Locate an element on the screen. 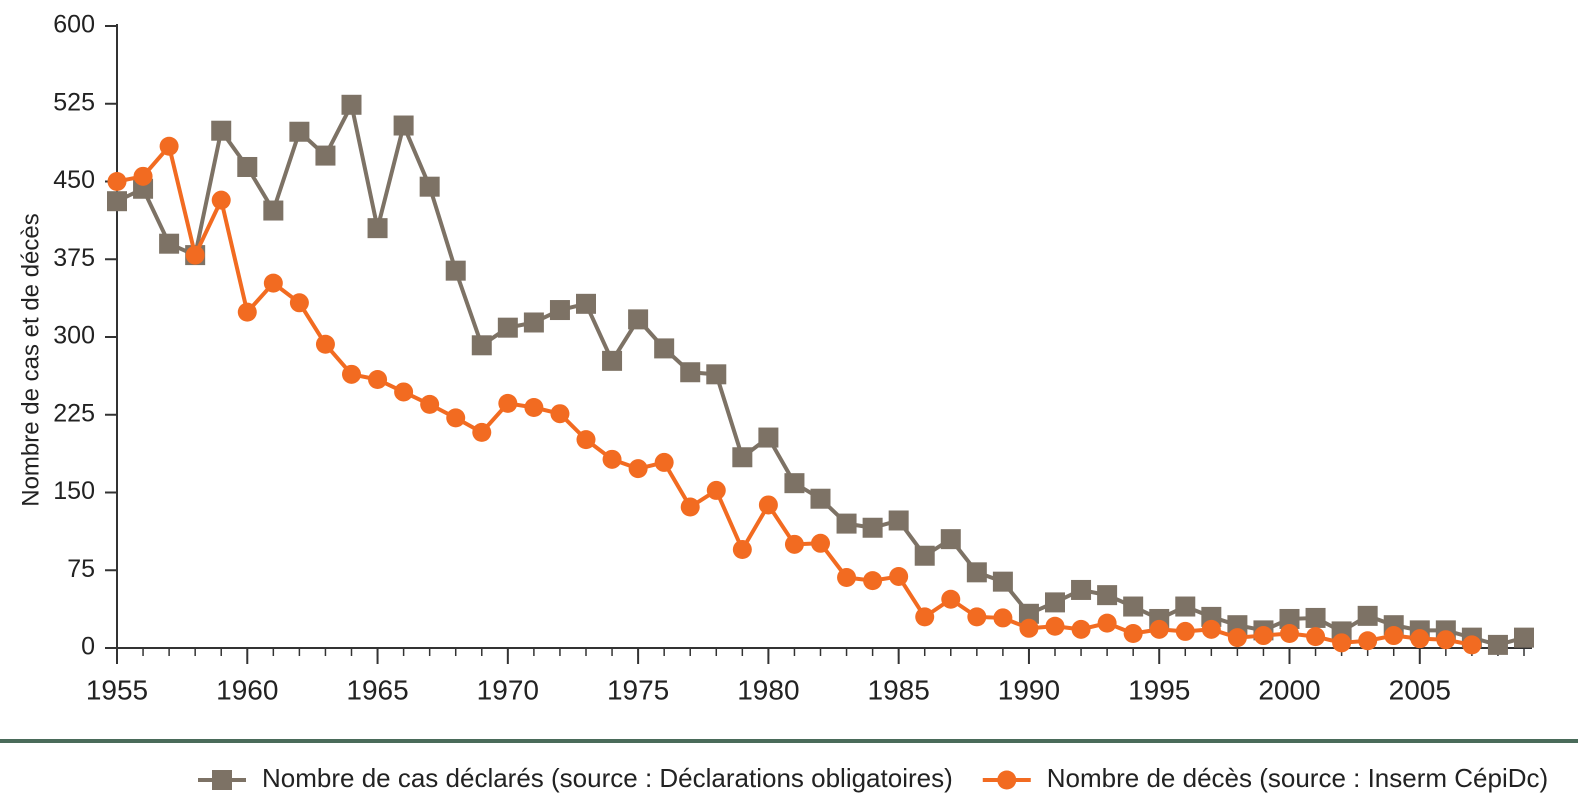  x-tick-label: 1975 is located at coordinates (638, 689).